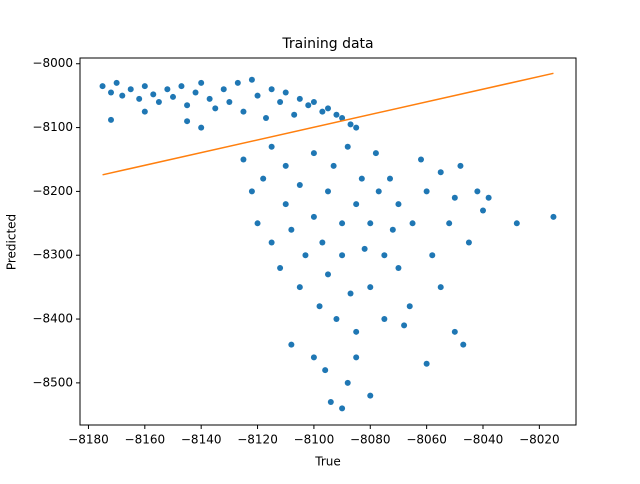  What do you see at coordinates (201, 440) in the screenshot?
I see `x-tick-label: −8140` at bounding box center [201, 440].